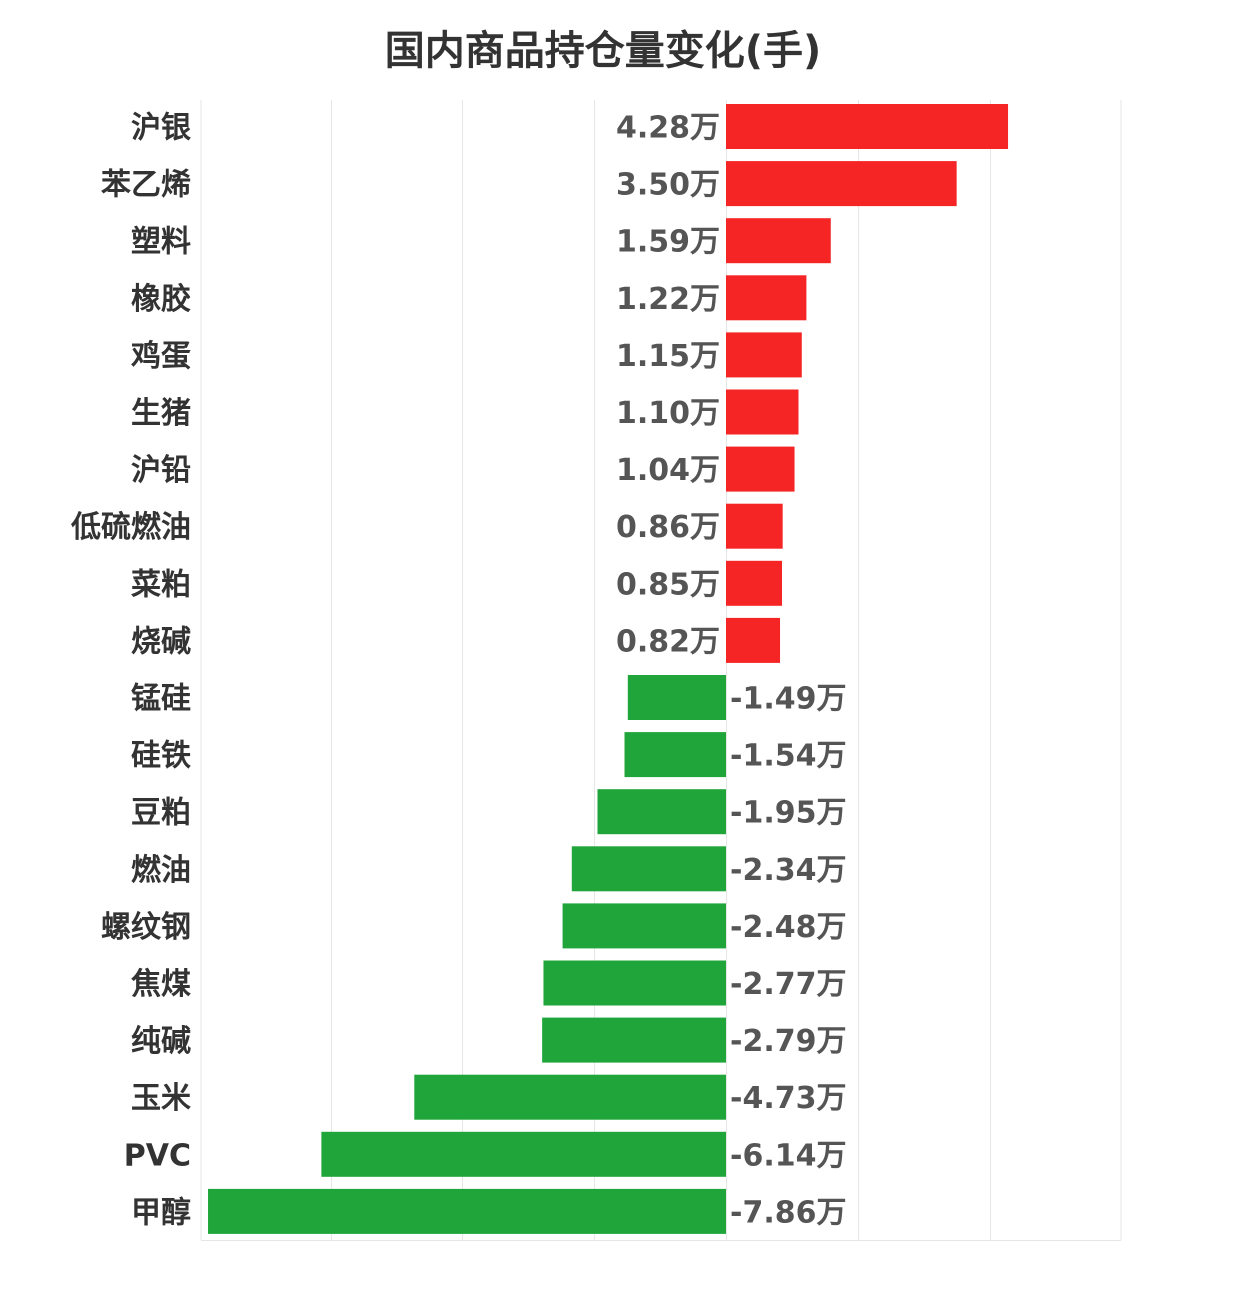  I want to click on category-label: 鸡蛋, so click(161, 356).